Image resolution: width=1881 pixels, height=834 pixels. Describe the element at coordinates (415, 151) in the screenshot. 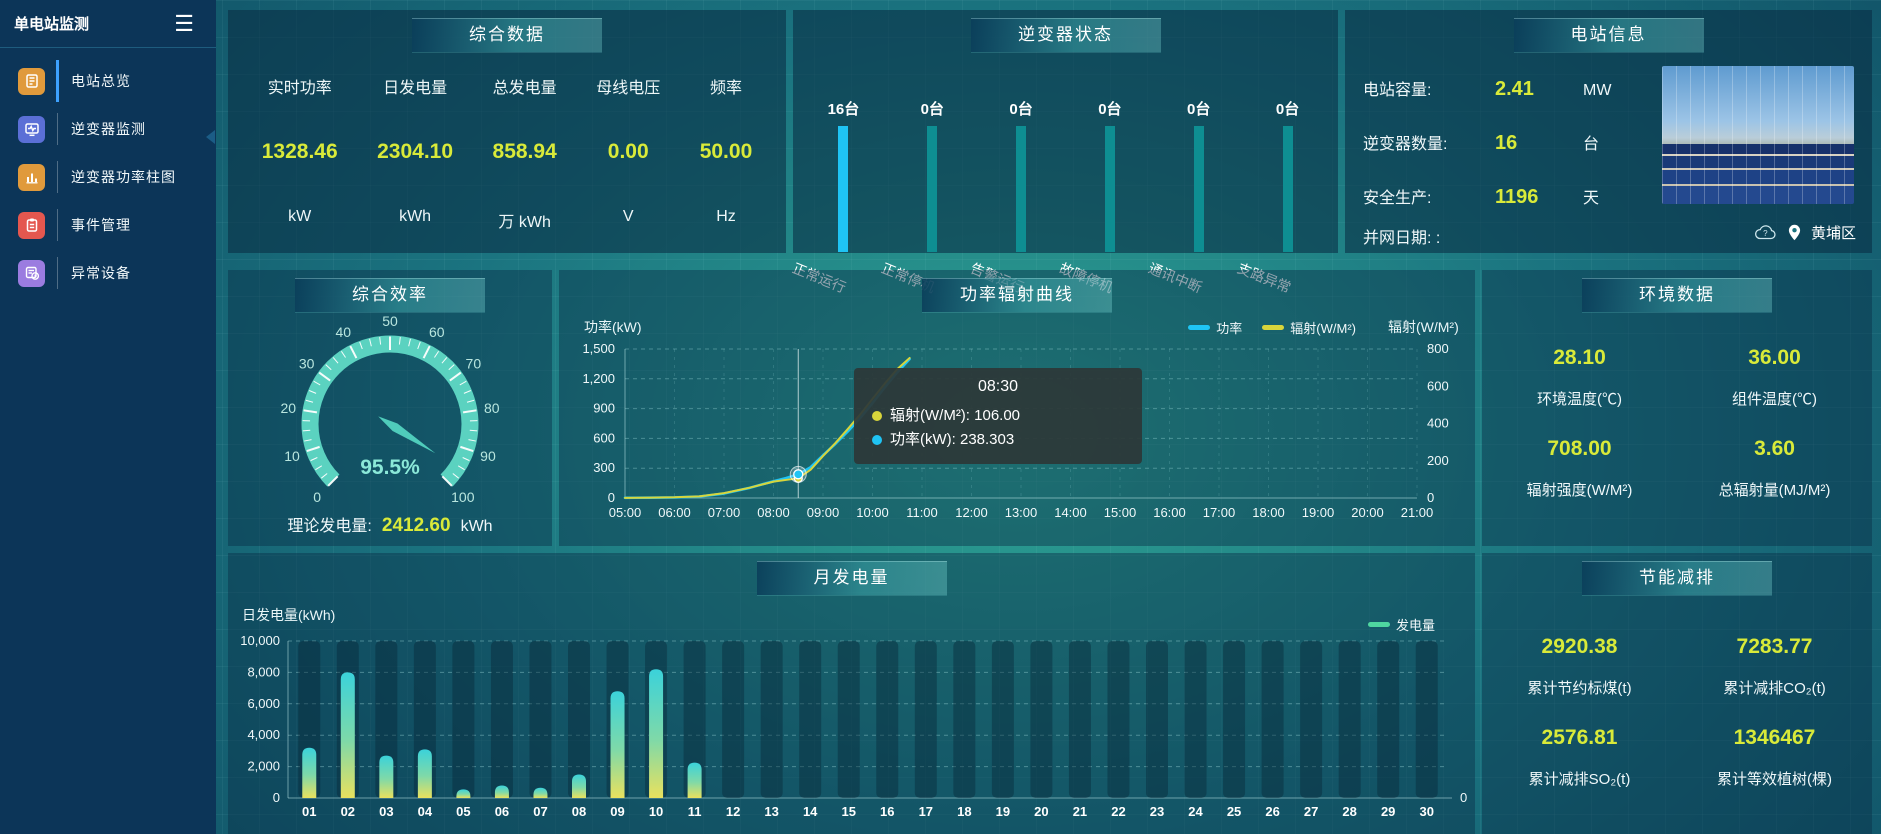

I see `stat-value: 2304.10` at that location.